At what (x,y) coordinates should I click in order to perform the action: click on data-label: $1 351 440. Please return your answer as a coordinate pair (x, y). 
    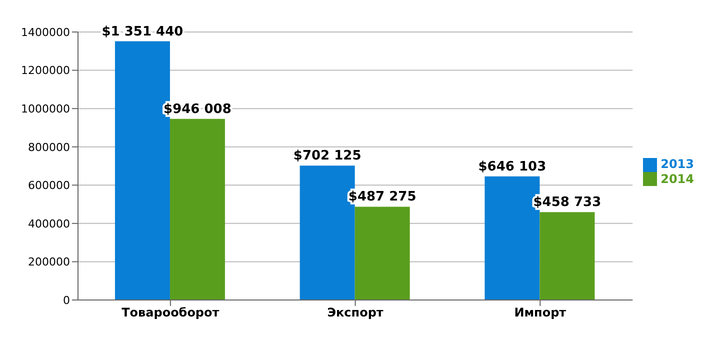
    Looking at the image, I should click on (143, 32).